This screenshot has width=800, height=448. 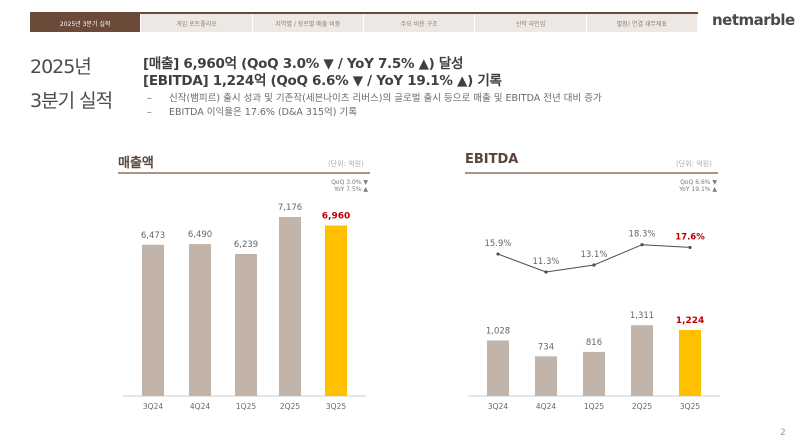 What do you see at coordinates (244, 173) in the screenshot?
I see `revenue-divider` at bounding box center [244, 173].